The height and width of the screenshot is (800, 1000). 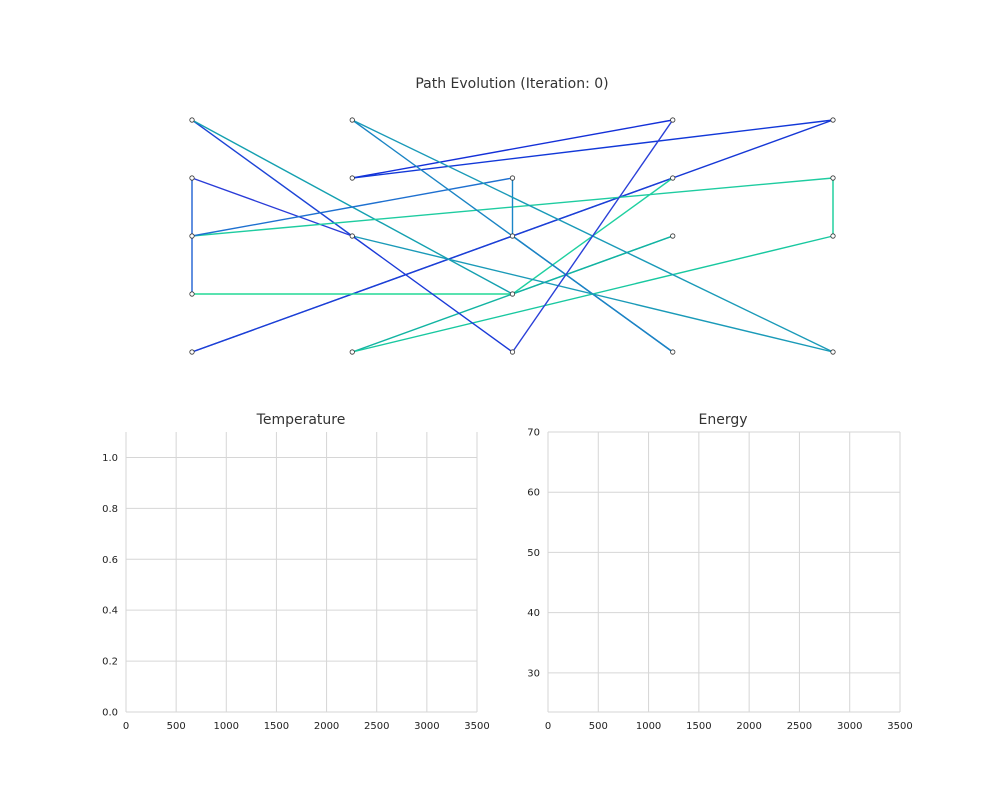 I want to click on temperature-x-tick-label: 500, so click(x=176, y=726).